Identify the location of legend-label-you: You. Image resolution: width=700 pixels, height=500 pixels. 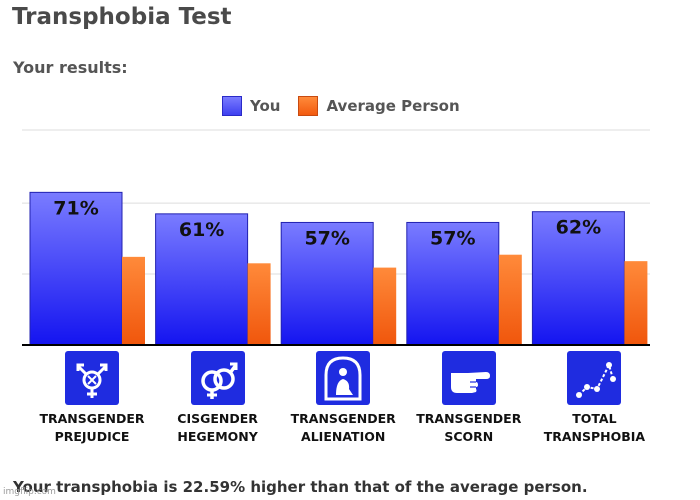
(265, 106).